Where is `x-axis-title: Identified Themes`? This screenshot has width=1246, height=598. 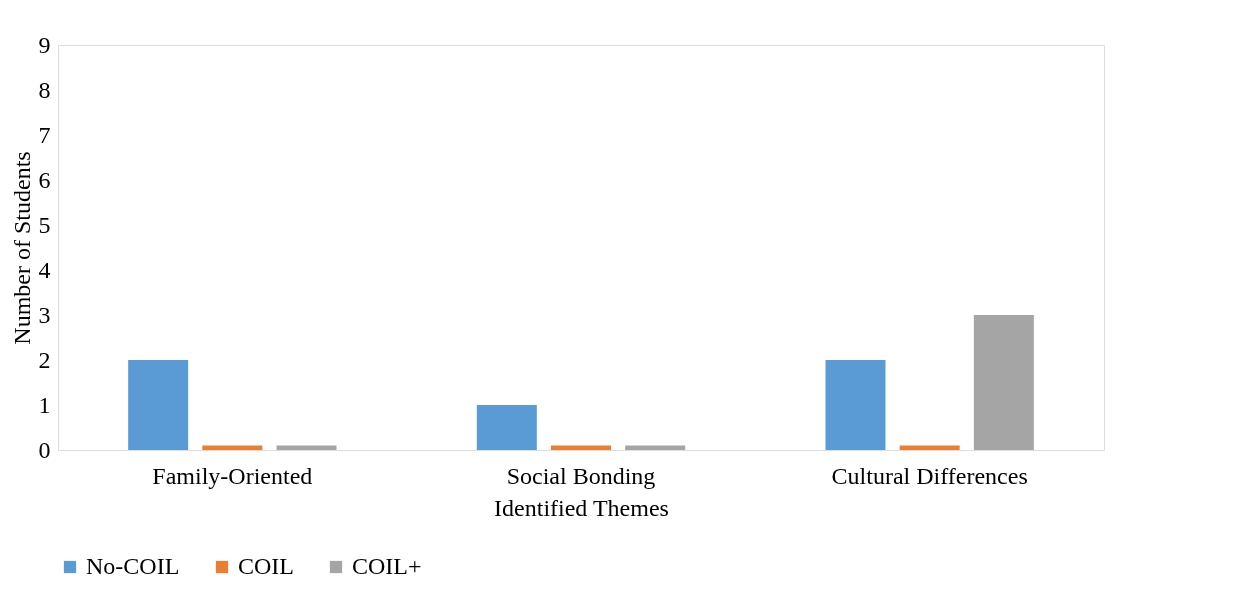
x-axis-title: Identified Themes is located at coordinates (581, 507).